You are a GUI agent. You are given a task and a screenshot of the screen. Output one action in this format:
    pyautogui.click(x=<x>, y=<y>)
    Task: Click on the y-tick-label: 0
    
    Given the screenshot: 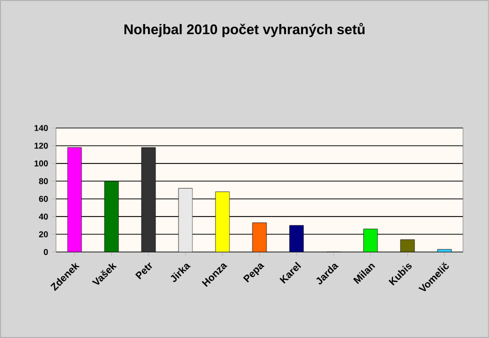 What is the action you would take?
    pyautogui.click(x=46, y=252)
    